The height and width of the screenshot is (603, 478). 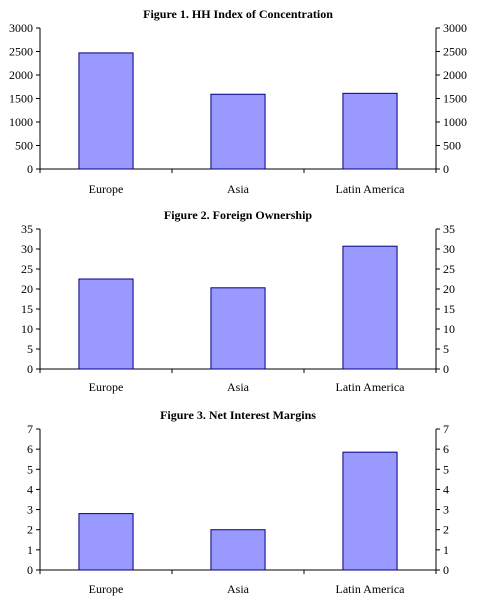 What do you see at coordinates (30, 510) in the screenshot?
I see `y-tick-label-left: 3` at bounding box center [30, 510].